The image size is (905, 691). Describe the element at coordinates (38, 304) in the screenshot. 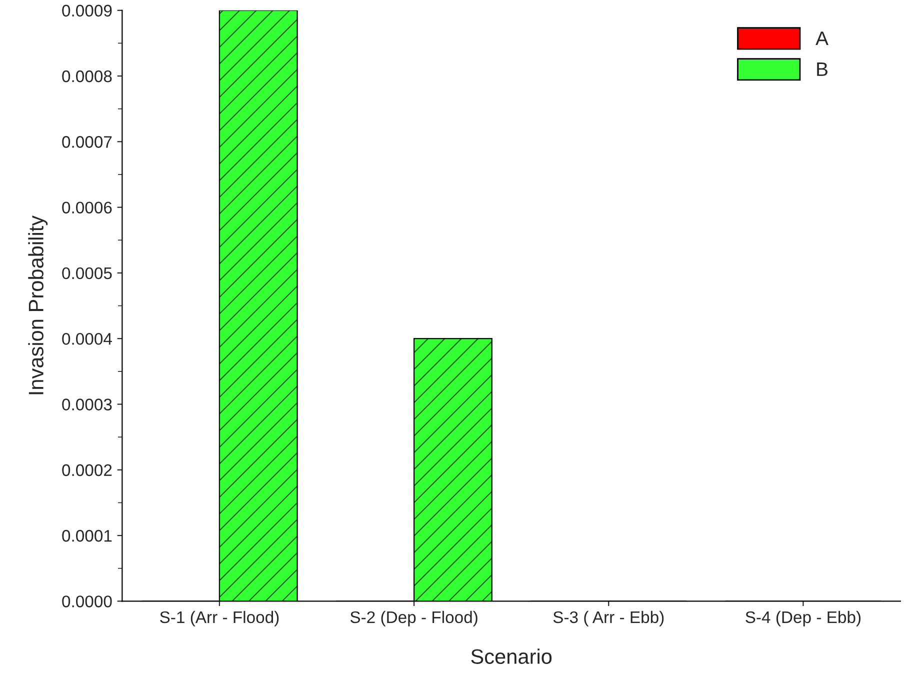

I see `y-axis-title: Invasion Probability` at that location.